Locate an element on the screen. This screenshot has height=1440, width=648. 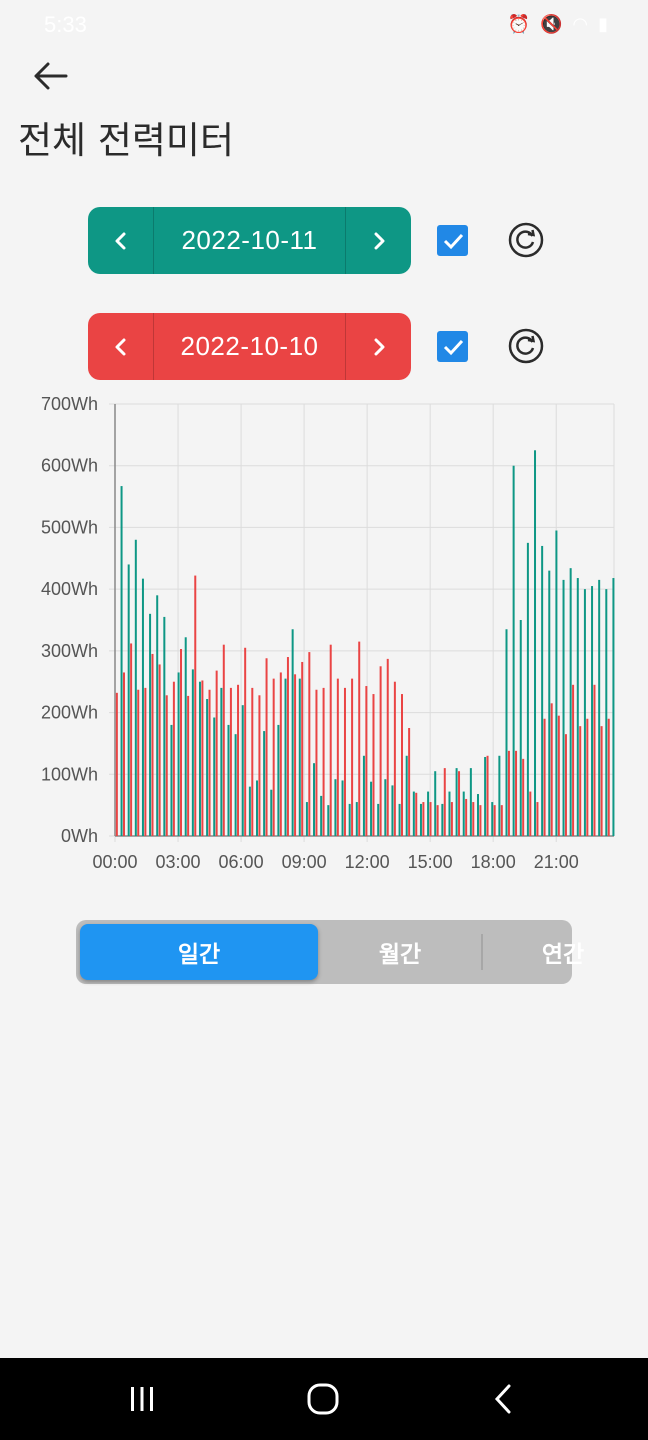
refresh-button-current is located at coordinates (526, 240).